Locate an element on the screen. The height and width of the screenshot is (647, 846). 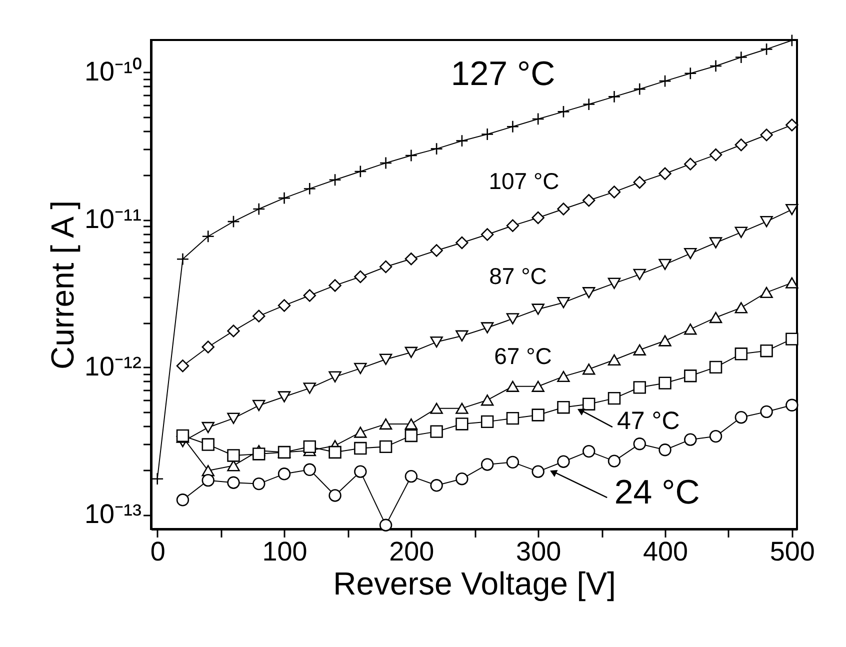
annotation: 127 °C is located at coordinates (503, 74).